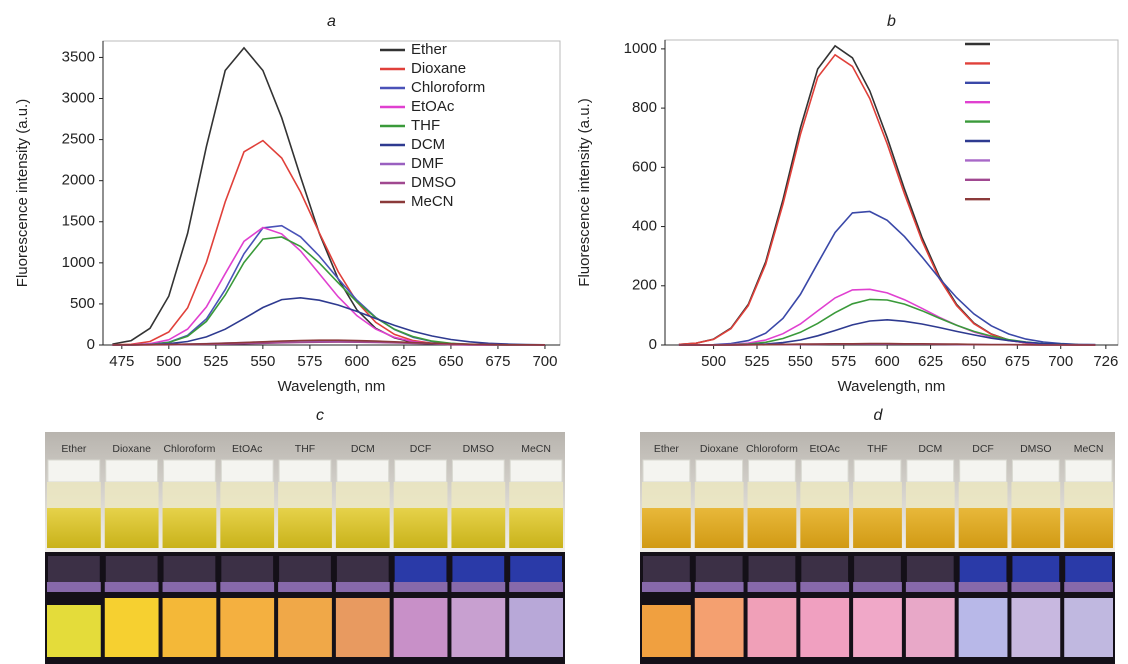  What do you see at coordinates (168, 361) in the screenshot?
I see `x-tick-label: 500` at bounding box center [168, 361].